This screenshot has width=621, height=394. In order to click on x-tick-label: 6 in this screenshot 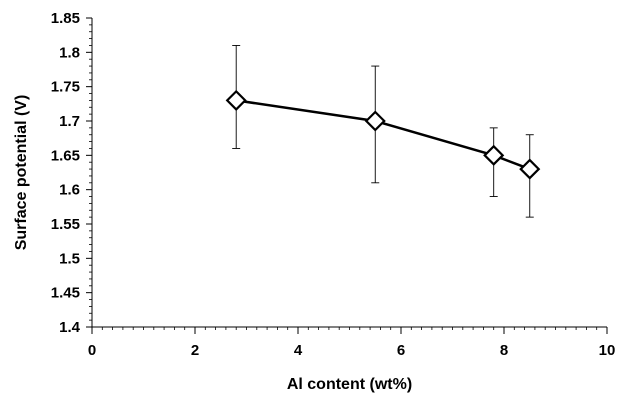, I will do `click(401, 350)`.